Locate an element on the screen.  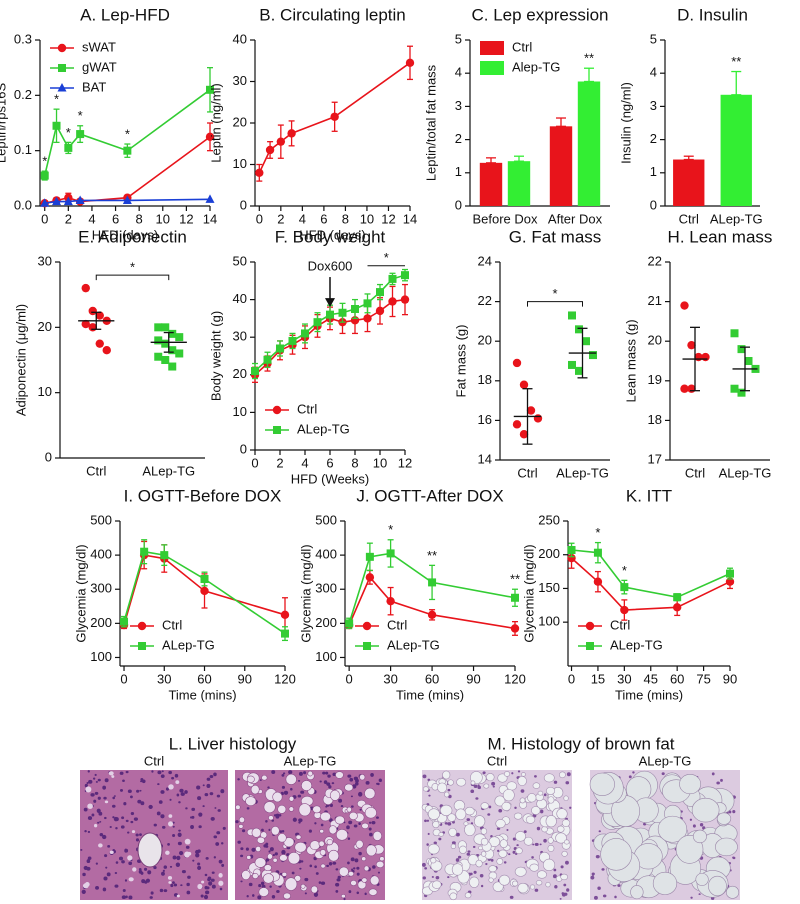
x-tick-label: 6 is located at coordinates (329, 462).